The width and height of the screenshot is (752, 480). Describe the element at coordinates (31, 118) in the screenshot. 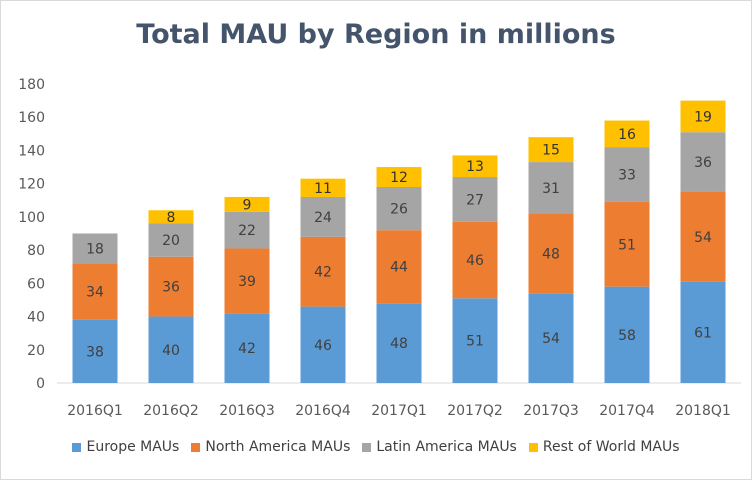

I see `y-tick-label: 160` at that location.